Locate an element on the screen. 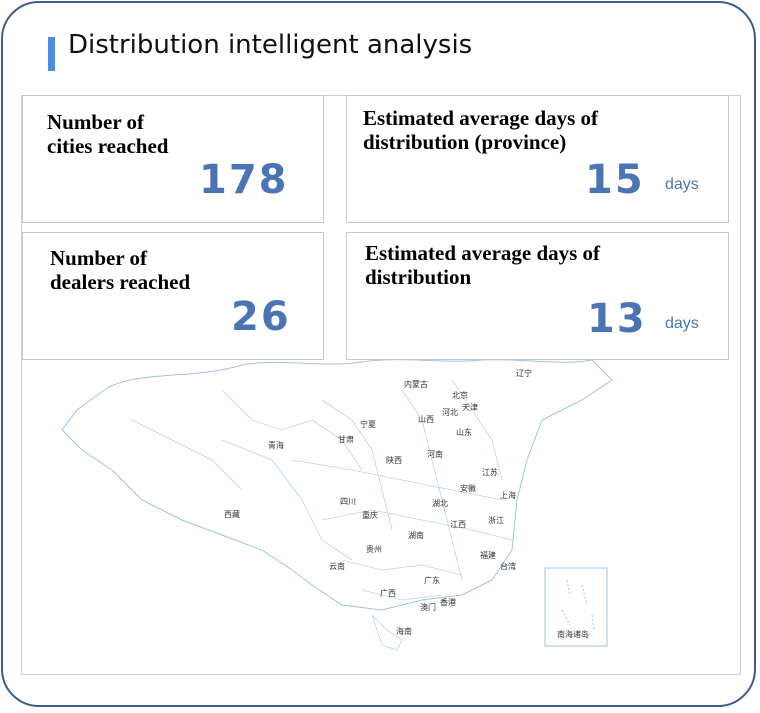 The image size is (760, 713). south-china-sea-inset is located at coordinates (576, 607).